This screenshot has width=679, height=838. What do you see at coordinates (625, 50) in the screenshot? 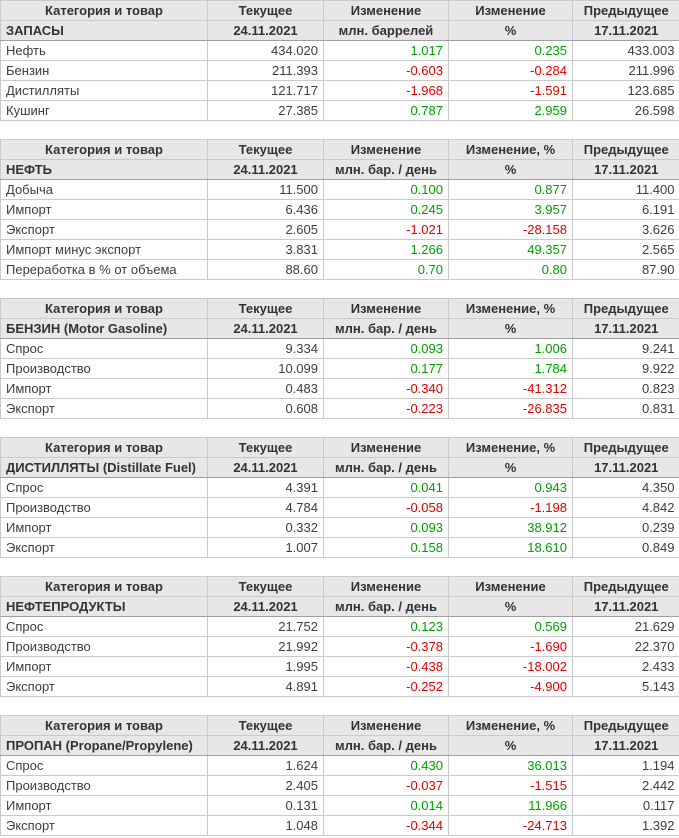
I see `previous-value: 433.003` at bounding box center [625, 50].